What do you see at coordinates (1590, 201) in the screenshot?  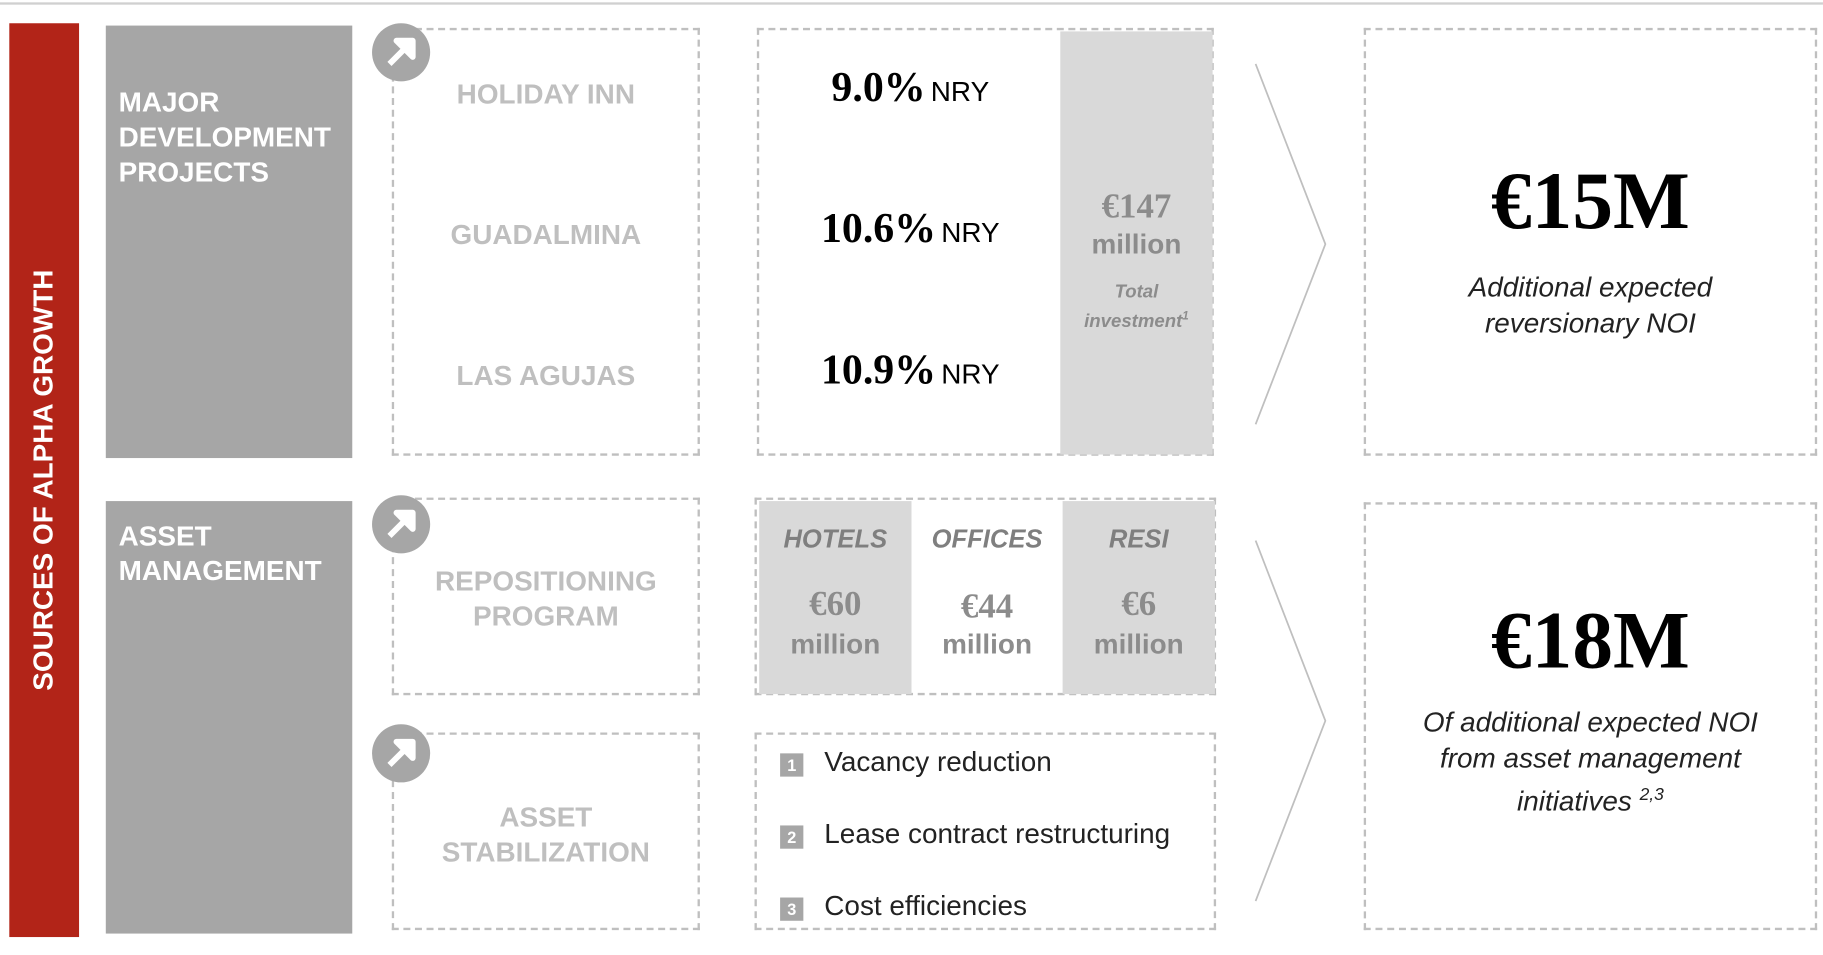 I see `result-value: €15M` at bounding box center [1590, 201].